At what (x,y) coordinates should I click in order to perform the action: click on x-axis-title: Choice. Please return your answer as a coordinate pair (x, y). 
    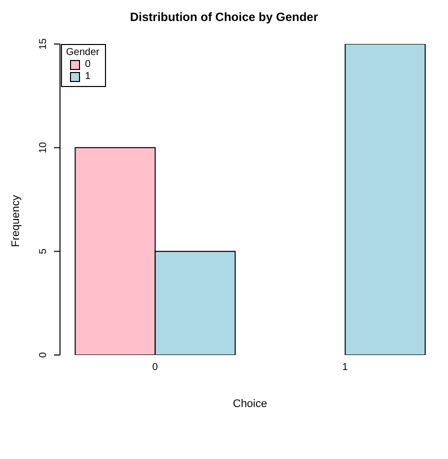
    Looking at the image, I should click on (250, 404).